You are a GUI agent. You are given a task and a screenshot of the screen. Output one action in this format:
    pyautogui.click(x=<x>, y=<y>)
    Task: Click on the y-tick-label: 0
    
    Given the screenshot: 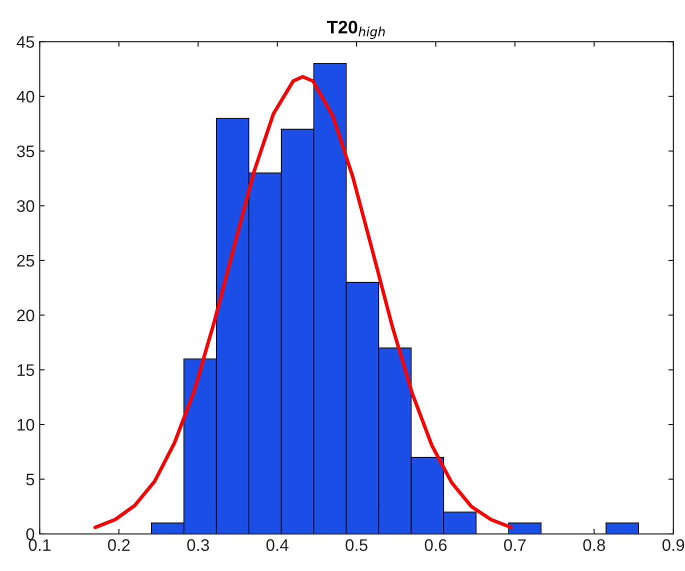 What is the action you would take?
    pyautogui.click(x=30, y=534)
    